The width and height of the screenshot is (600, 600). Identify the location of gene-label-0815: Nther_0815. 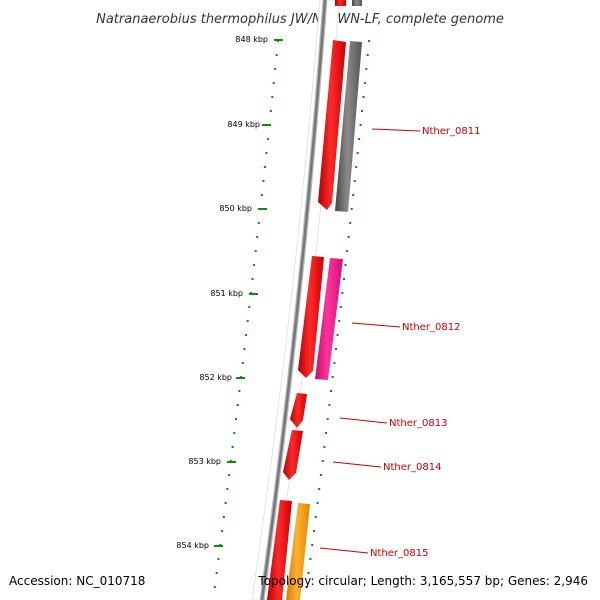
(399, 553).